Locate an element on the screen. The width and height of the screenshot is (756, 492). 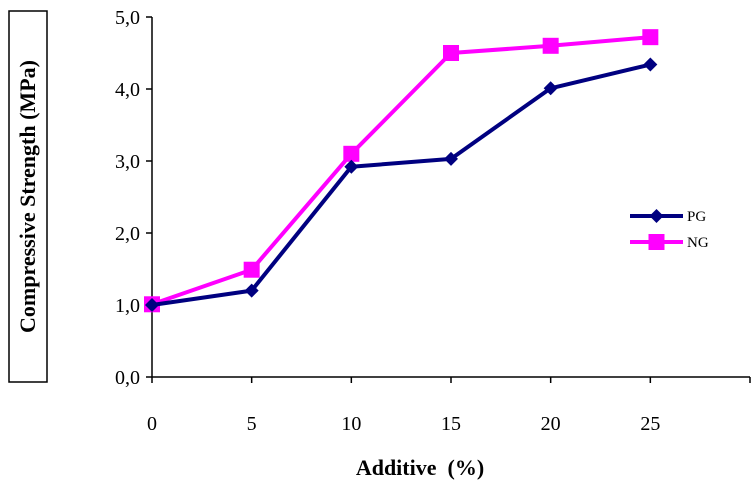
legend-marker-pg is located at coordinates (656, 216).